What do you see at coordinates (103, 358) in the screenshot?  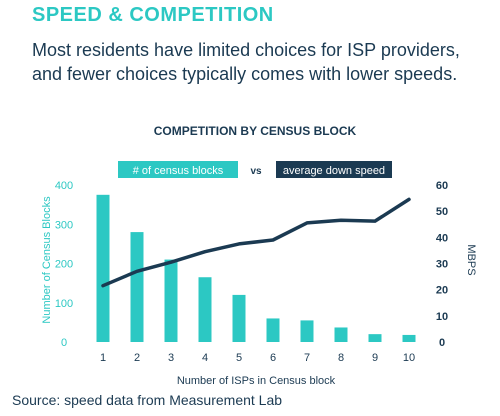 I see `x-tick-label: 1` at bounding box center [103, 358].